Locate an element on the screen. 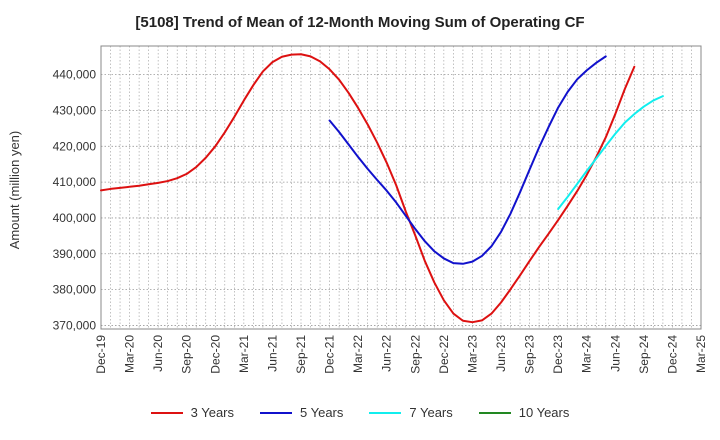 Image resolution: width=720 pixels, height=440 pixels. x-tick-label: Jun-24 is located at coordinates (615, 353).